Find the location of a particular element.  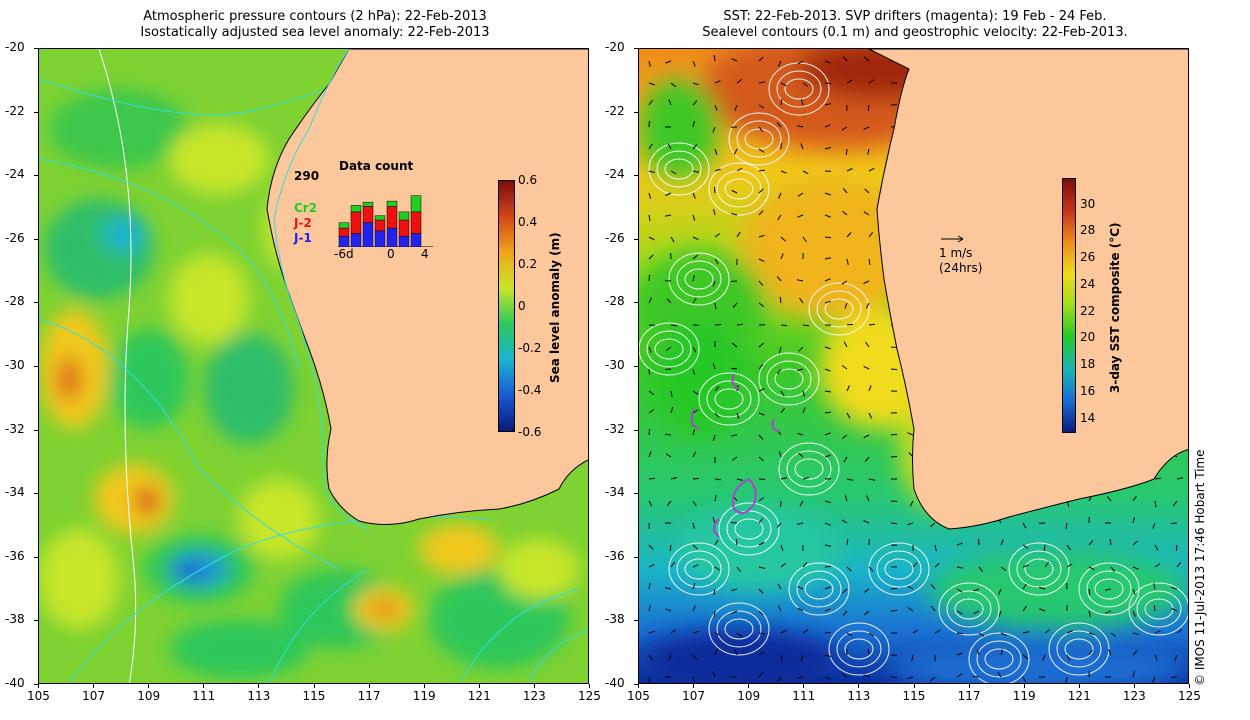

legend-cr2: Cr2 is located at coordinates (306, 208).